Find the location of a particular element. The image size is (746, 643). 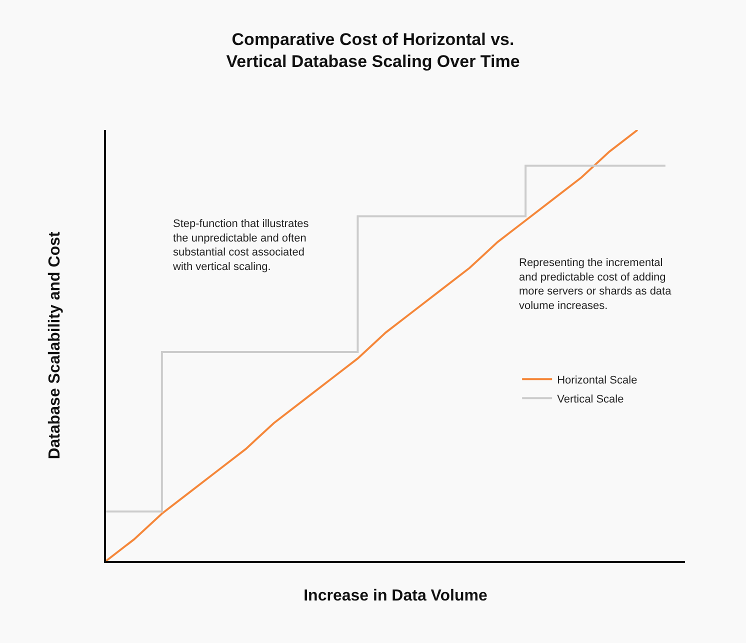

y-axis-title: Database Scalability and Cost is located at coordinates (55, 345).